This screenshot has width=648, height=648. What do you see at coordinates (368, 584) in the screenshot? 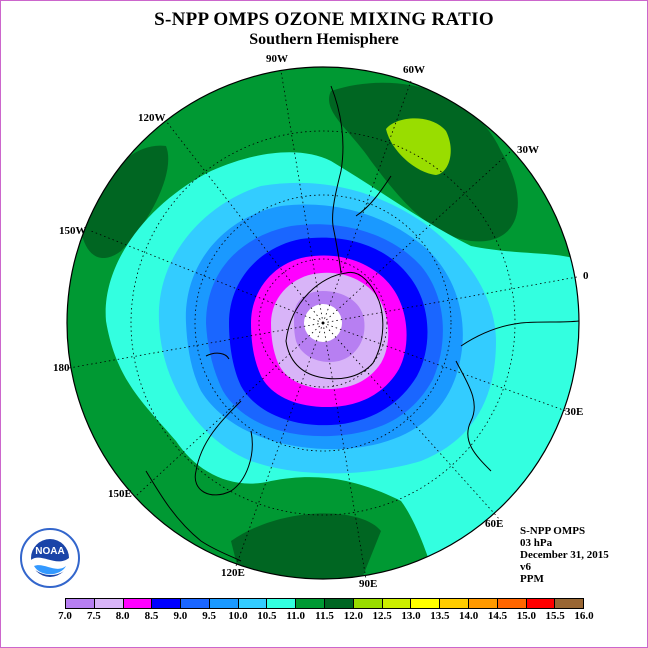
I see `lon-label-90e: 90E` at bounding box center [368, 584].